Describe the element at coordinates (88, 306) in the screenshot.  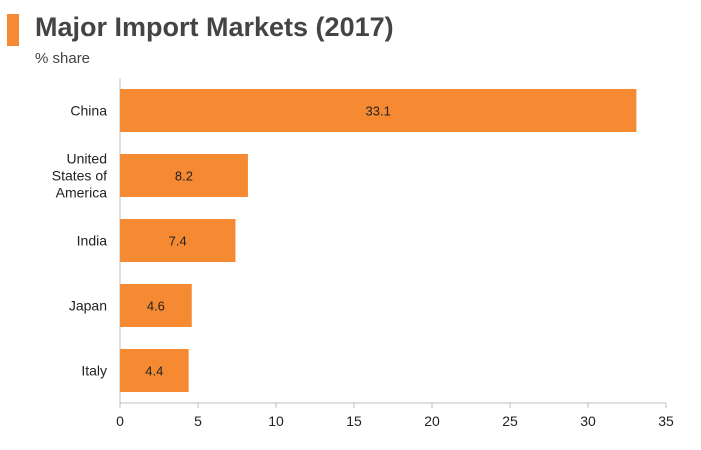
I see `category-label: Japan` at that location.